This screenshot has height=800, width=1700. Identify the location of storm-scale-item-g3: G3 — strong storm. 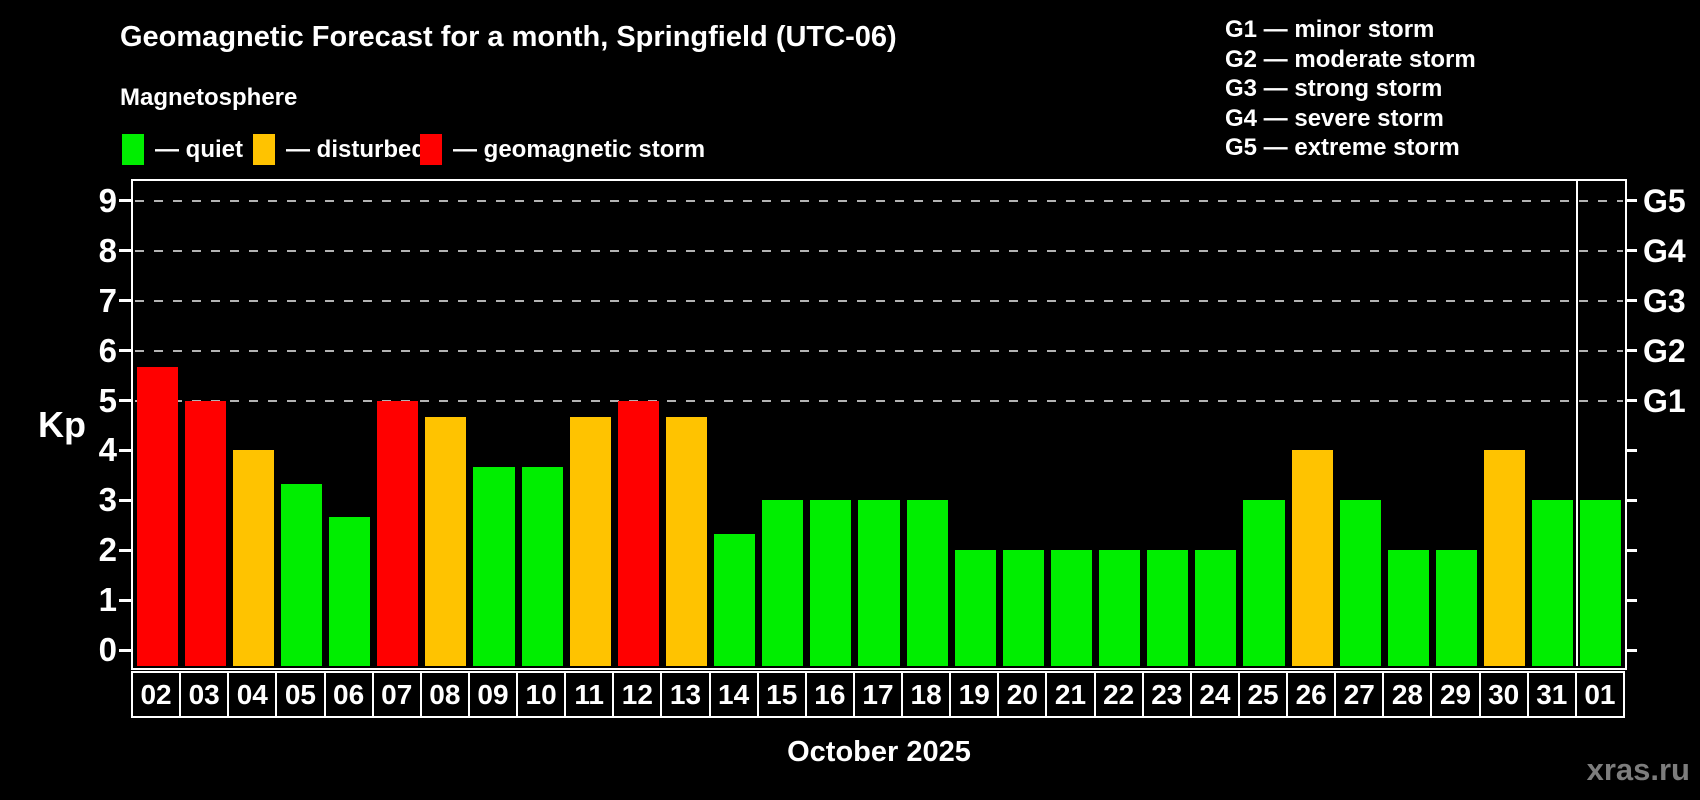
(1334, 88).